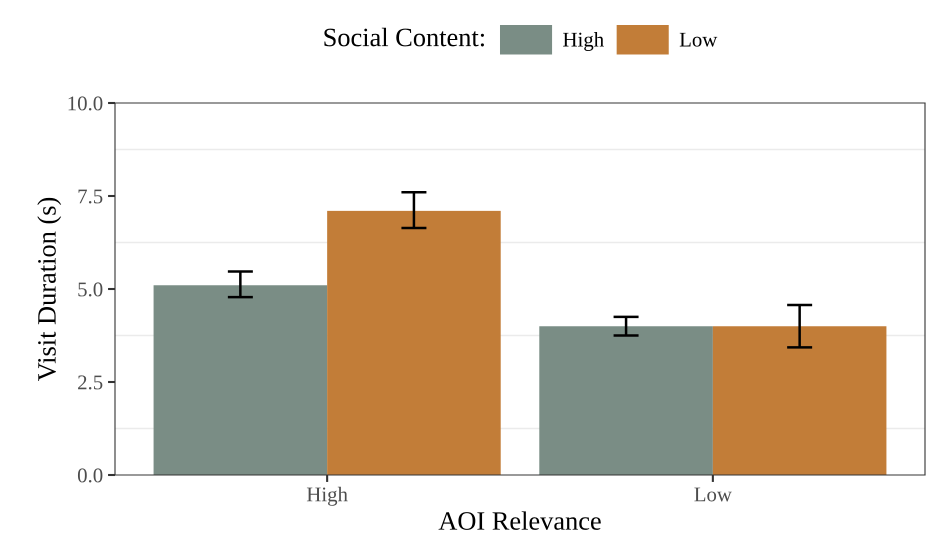 This screenshot has height=545, width=933. Describe the element at coordinates (90, 382) in the screenshot. I see `y-tick-label: 2.5` at that location.